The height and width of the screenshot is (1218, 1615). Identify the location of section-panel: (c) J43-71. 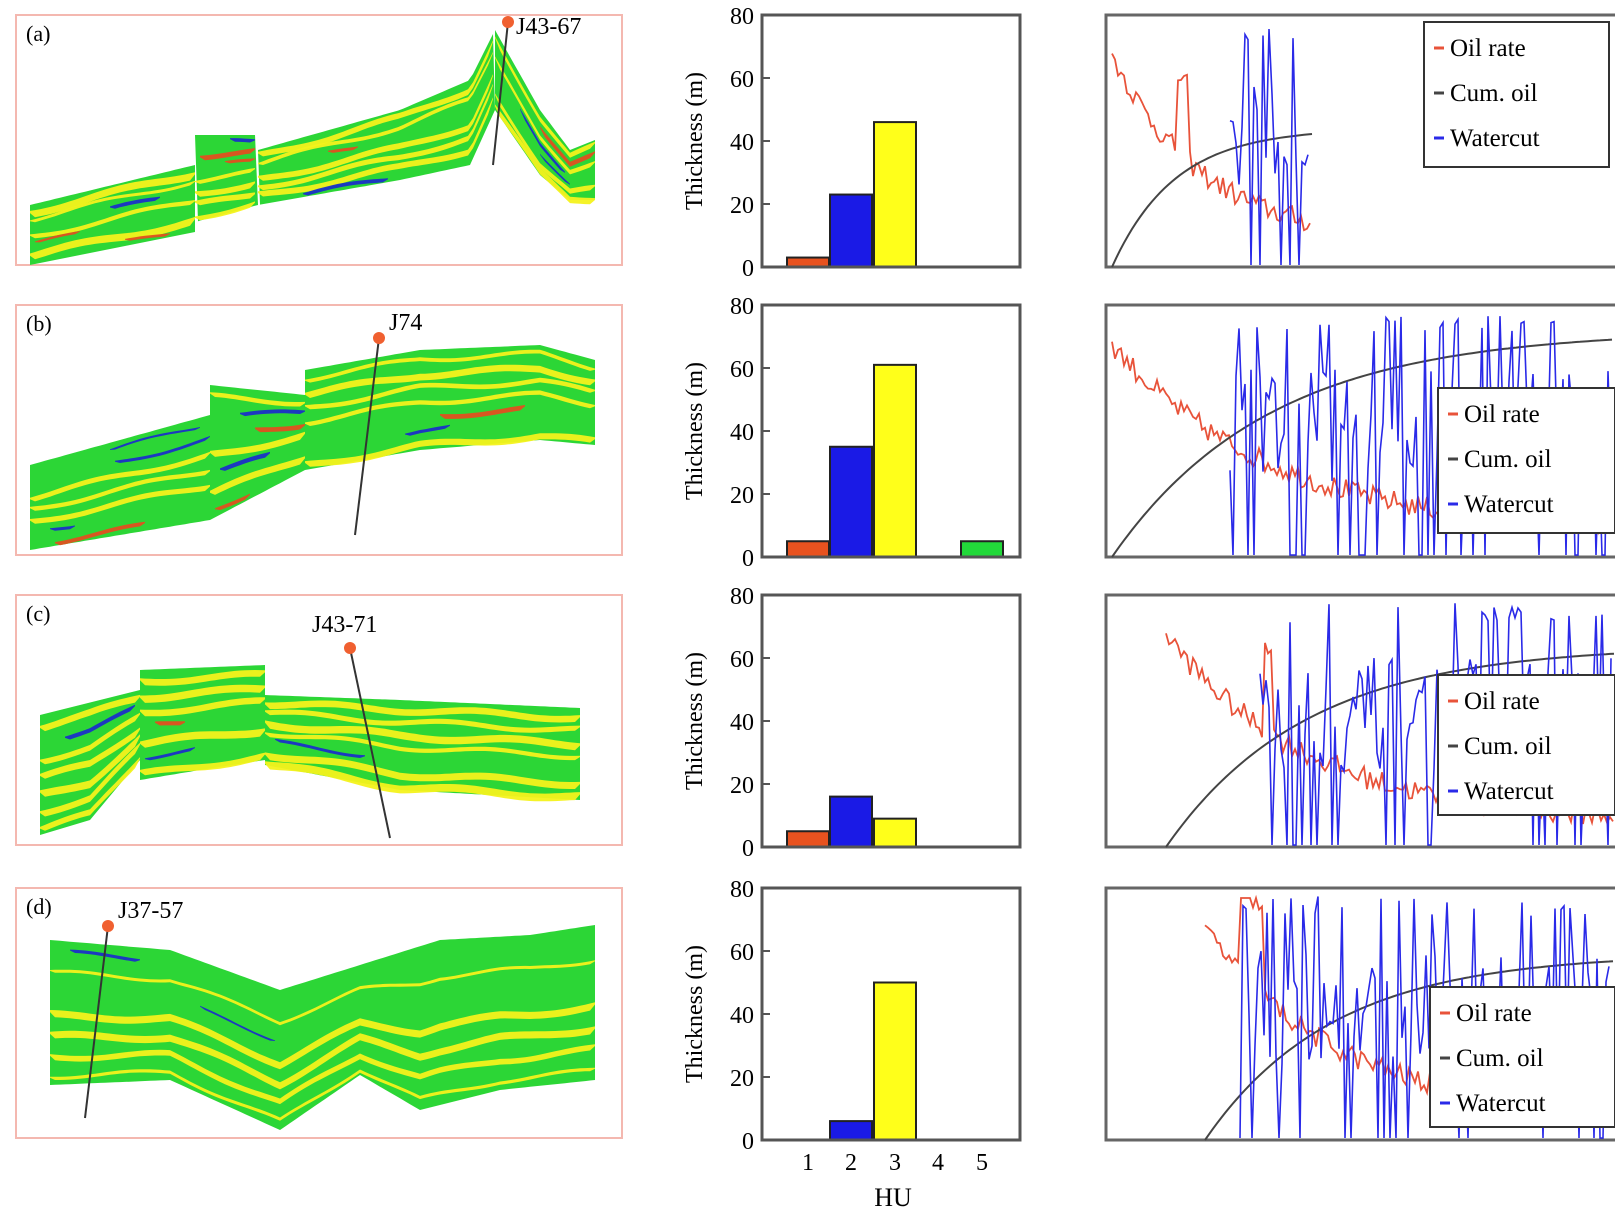
(319, 720).